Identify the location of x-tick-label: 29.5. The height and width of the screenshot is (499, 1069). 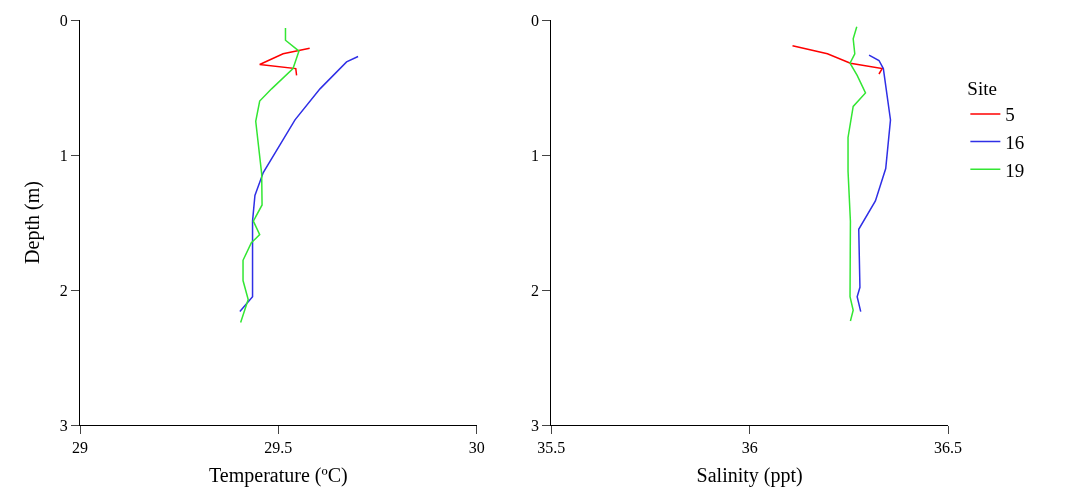
(278, 448).